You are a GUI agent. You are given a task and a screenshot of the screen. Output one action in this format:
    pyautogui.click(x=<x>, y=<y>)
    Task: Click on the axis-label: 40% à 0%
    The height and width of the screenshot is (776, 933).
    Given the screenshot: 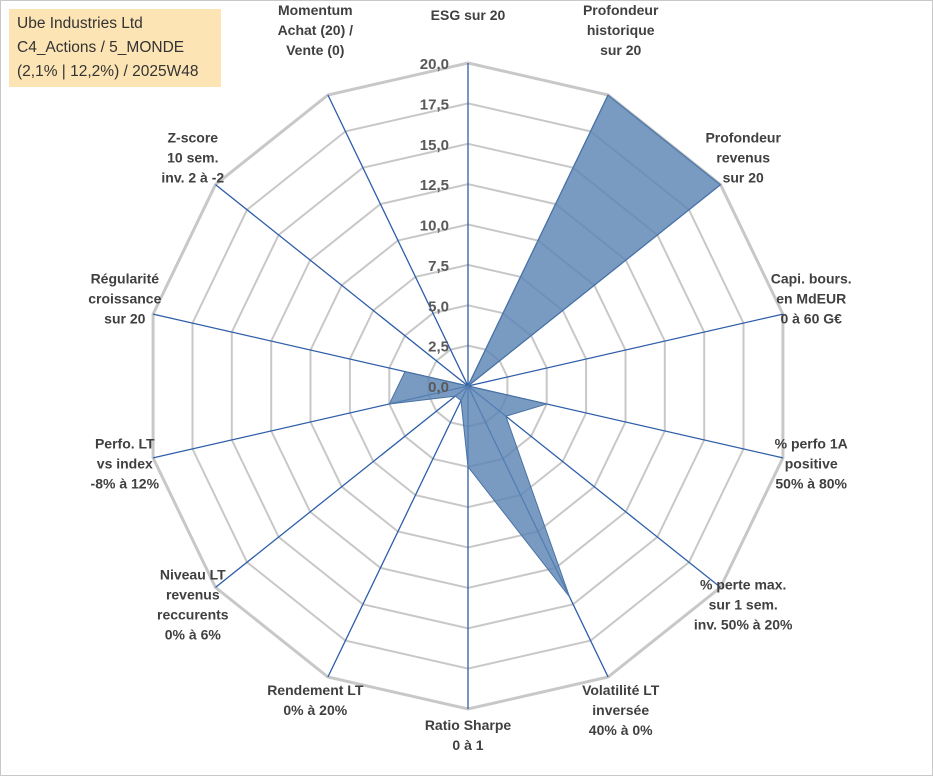 What is the action you would take?
    pyautogui.click(x=621, y=730)
    